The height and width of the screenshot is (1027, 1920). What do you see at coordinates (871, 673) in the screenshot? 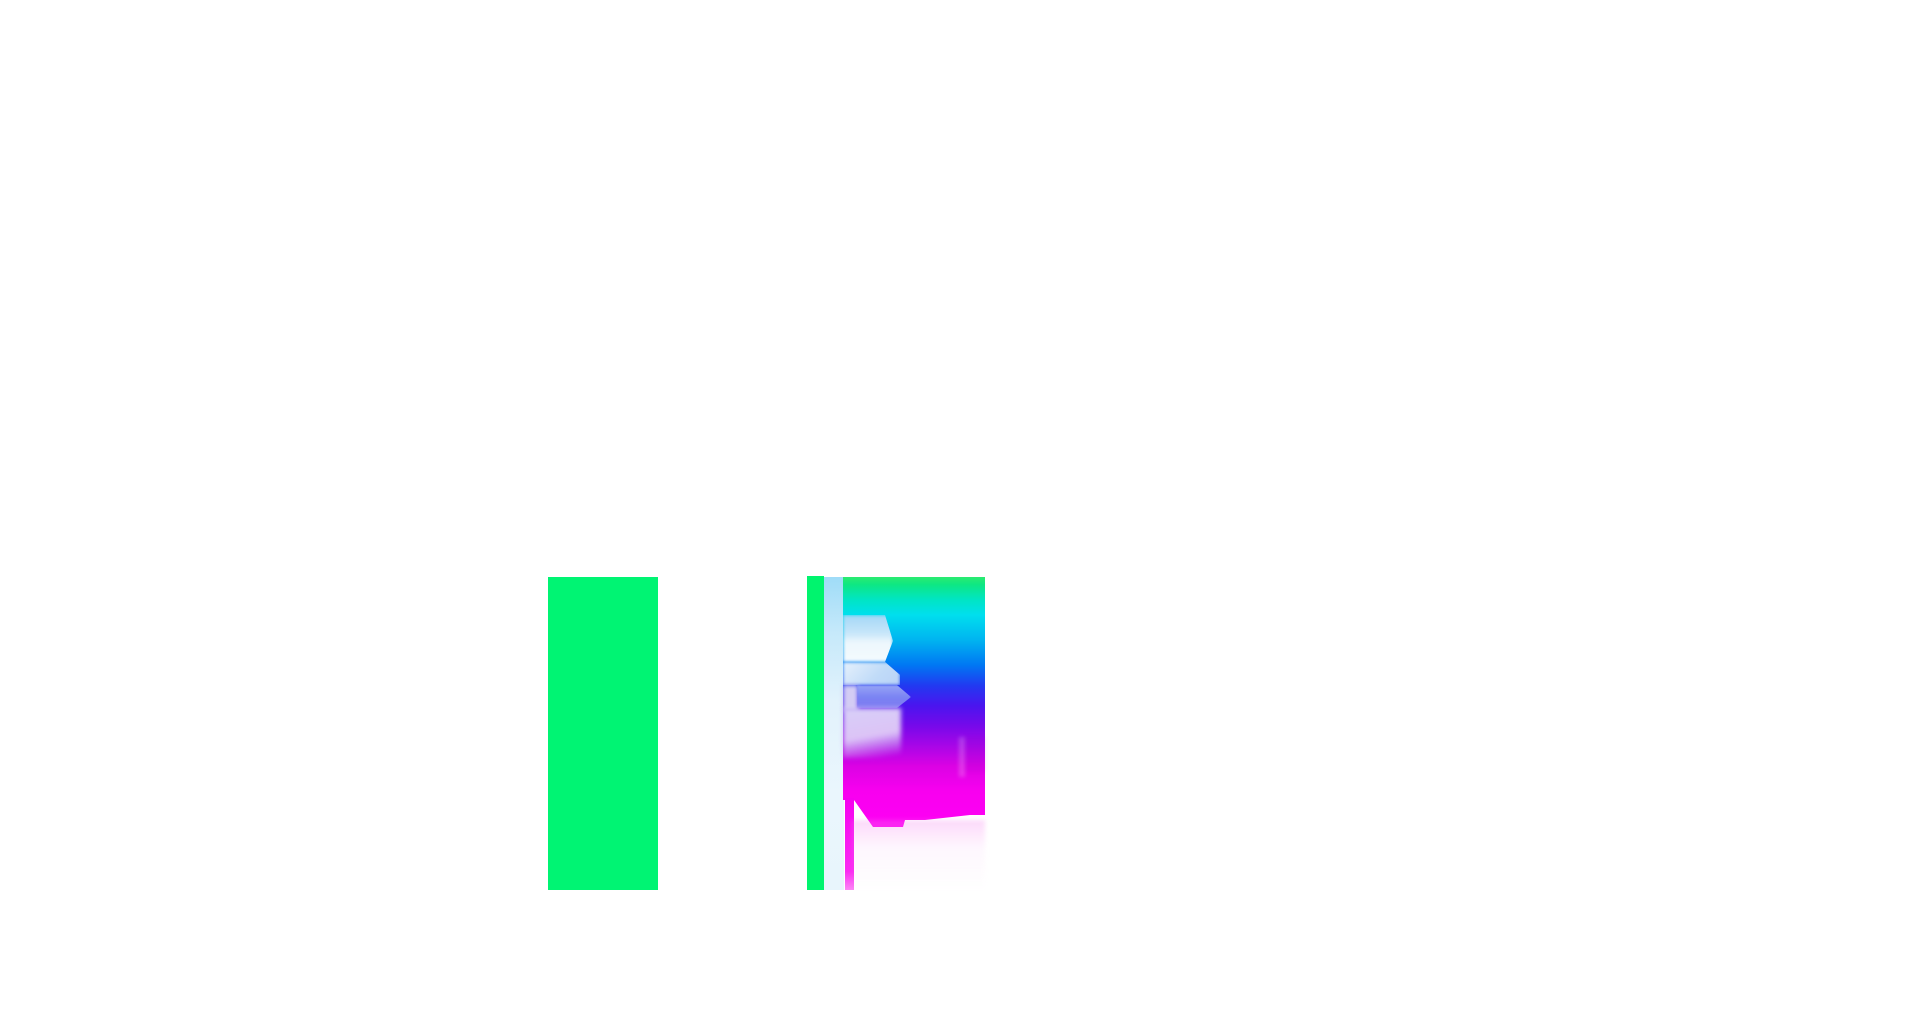
I see `light-blue-bar-cutout` at bounding box center [871, 673].